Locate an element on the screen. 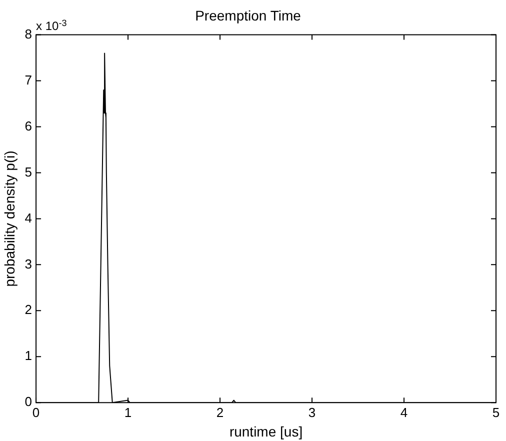 The width and height of the screenshot is (506, 441). y-tick-label: 1 is located at coordinates (28, 356).